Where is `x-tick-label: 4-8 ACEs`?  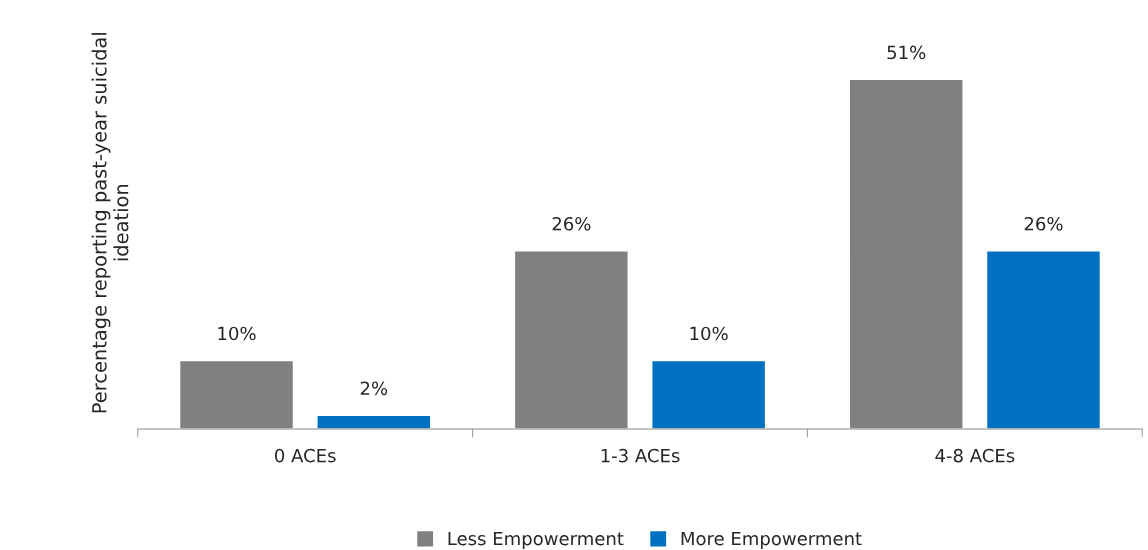
x-tick-label: 4-8 ACEs is located at coordinates (975, 455).